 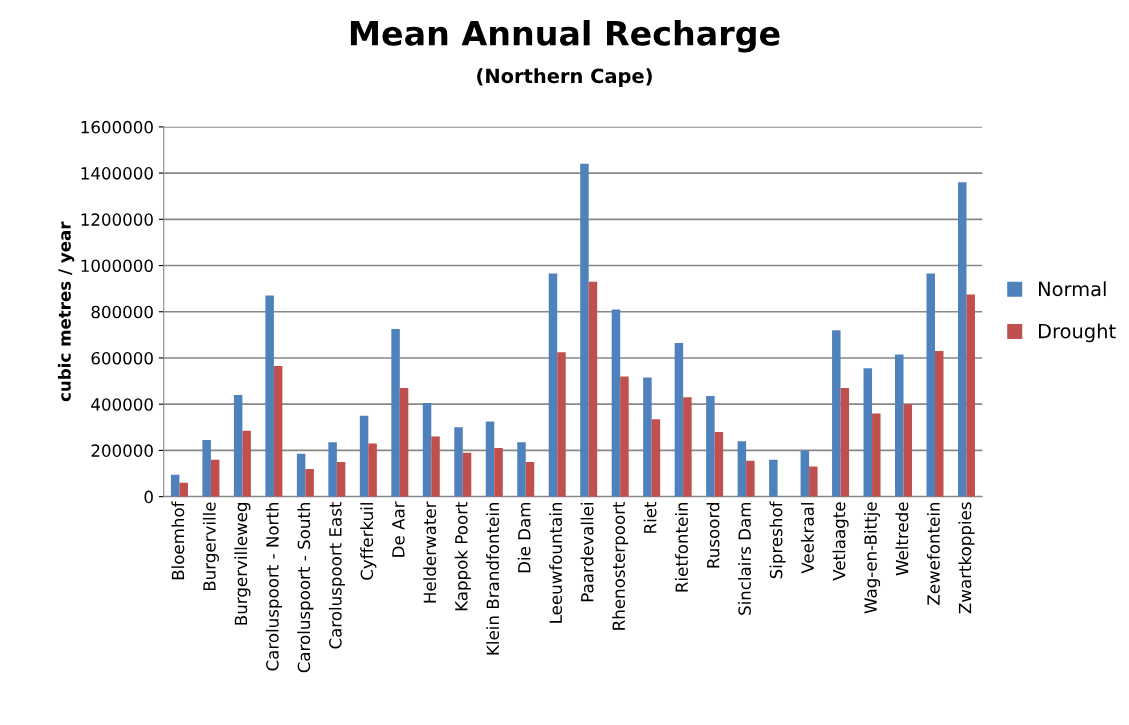 I want to click on chart-title: Mean Annual Recharge, so click(x=565, y=36).